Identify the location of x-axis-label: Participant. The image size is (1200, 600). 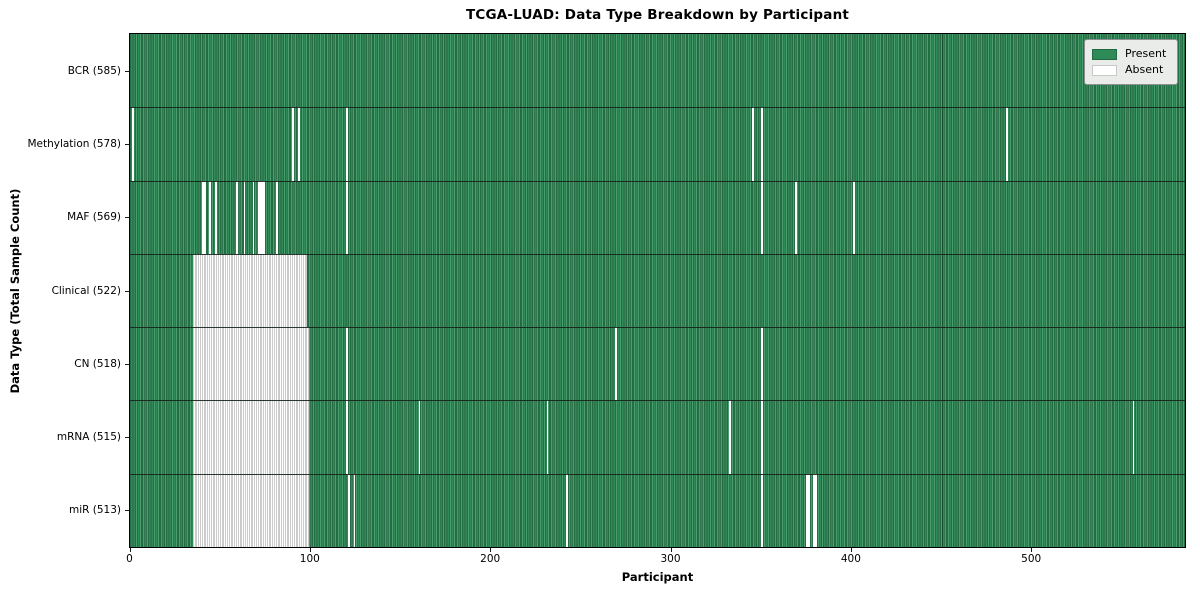
(657, 577).